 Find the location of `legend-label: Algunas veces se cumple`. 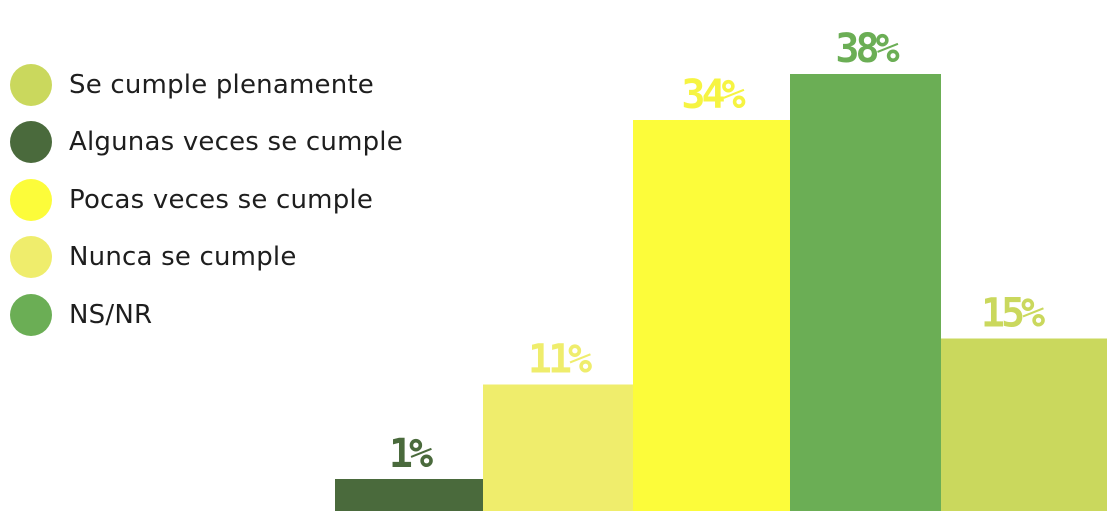

legend-label: Algunas veces se cumple is located at coordinates (236, 142).